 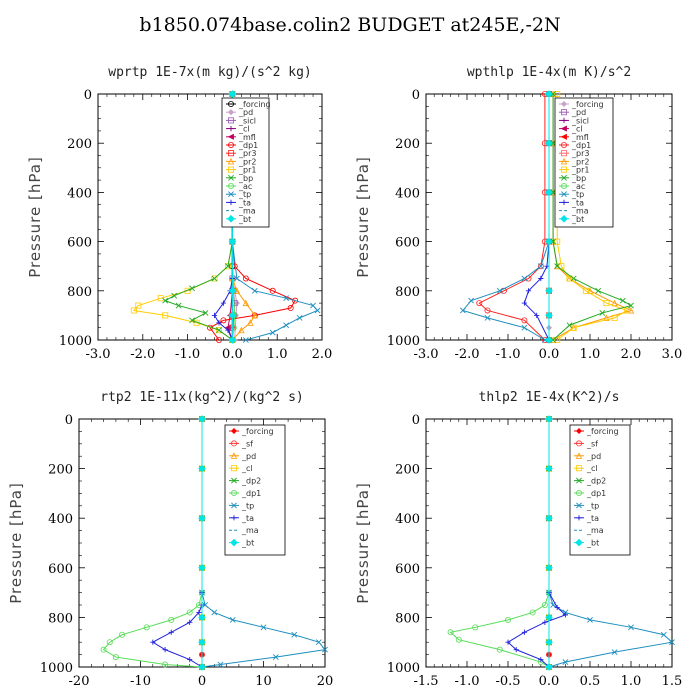 What do you see at coordinates (247, 137) in the screenshot?
I see `legend-label: _mfl` at bounding box center [247, 137].